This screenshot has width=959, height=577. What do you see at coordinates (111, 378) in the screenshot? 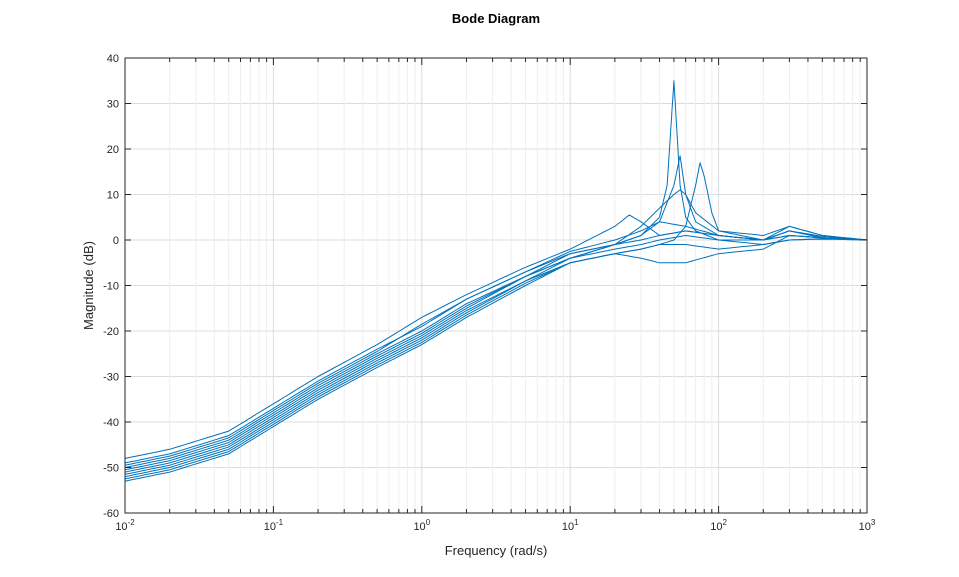
I see `y-tick-label: -30` at bounding box center [111, 378].